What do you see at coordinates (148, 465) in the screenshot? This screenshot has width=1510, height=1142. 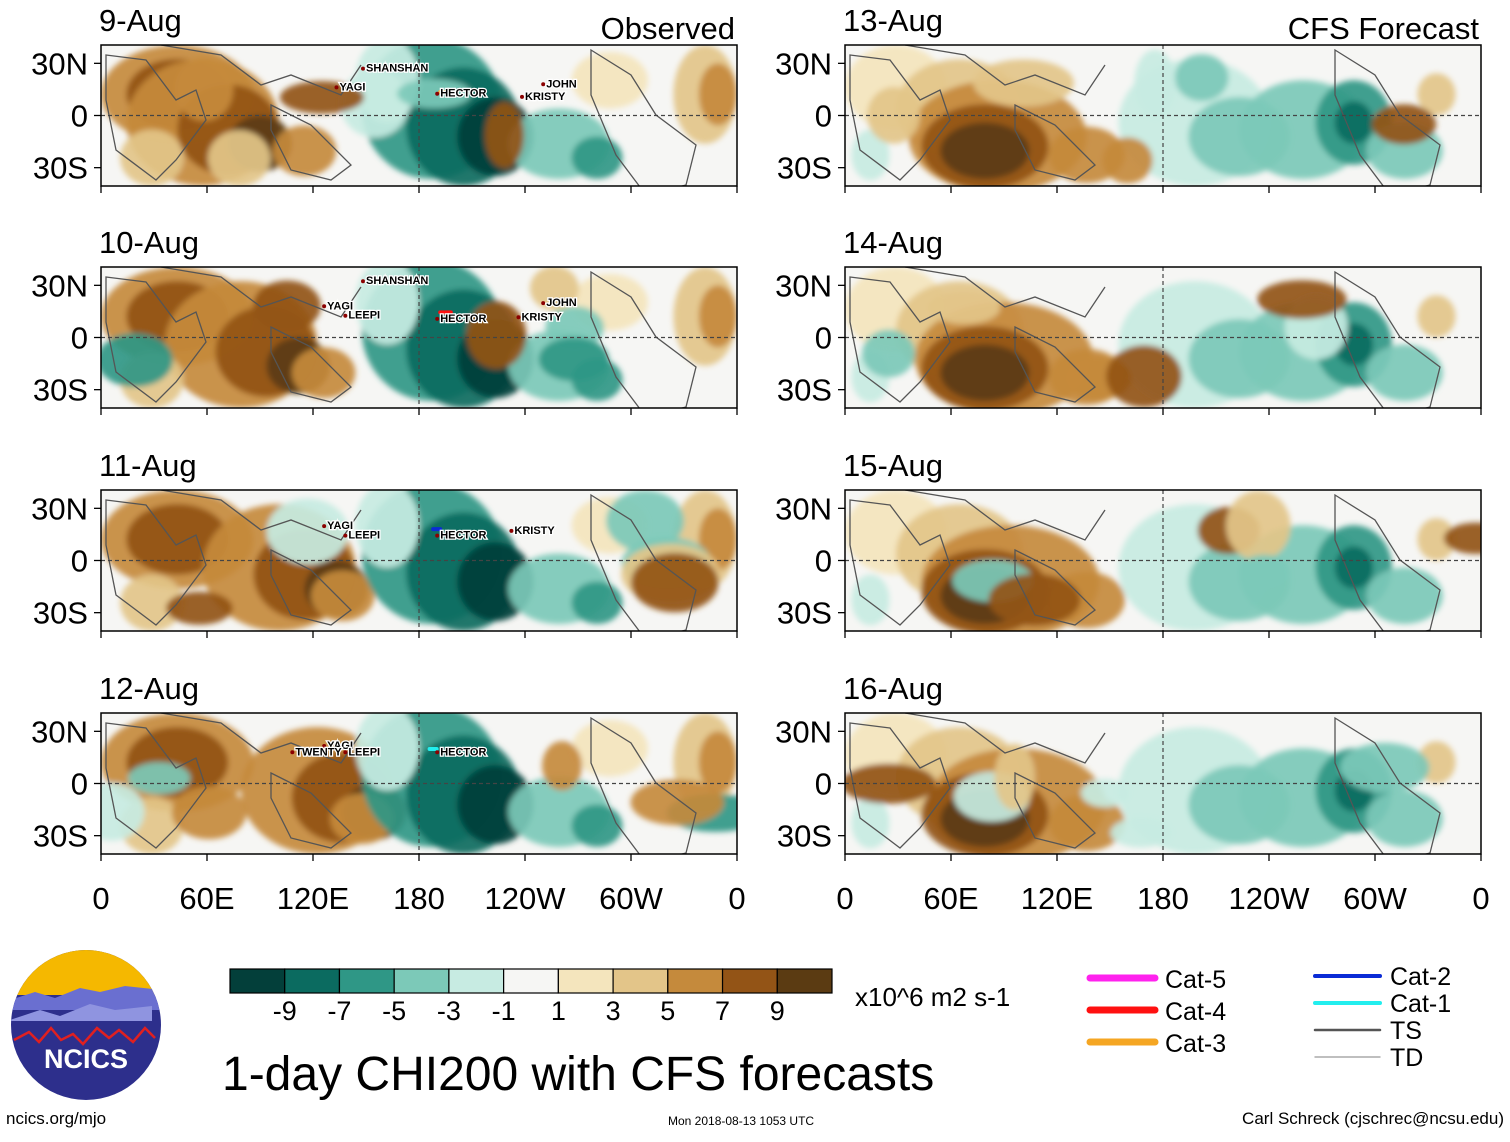 I see `panel-date: 11-Aug` at bounding box center [148, 465].